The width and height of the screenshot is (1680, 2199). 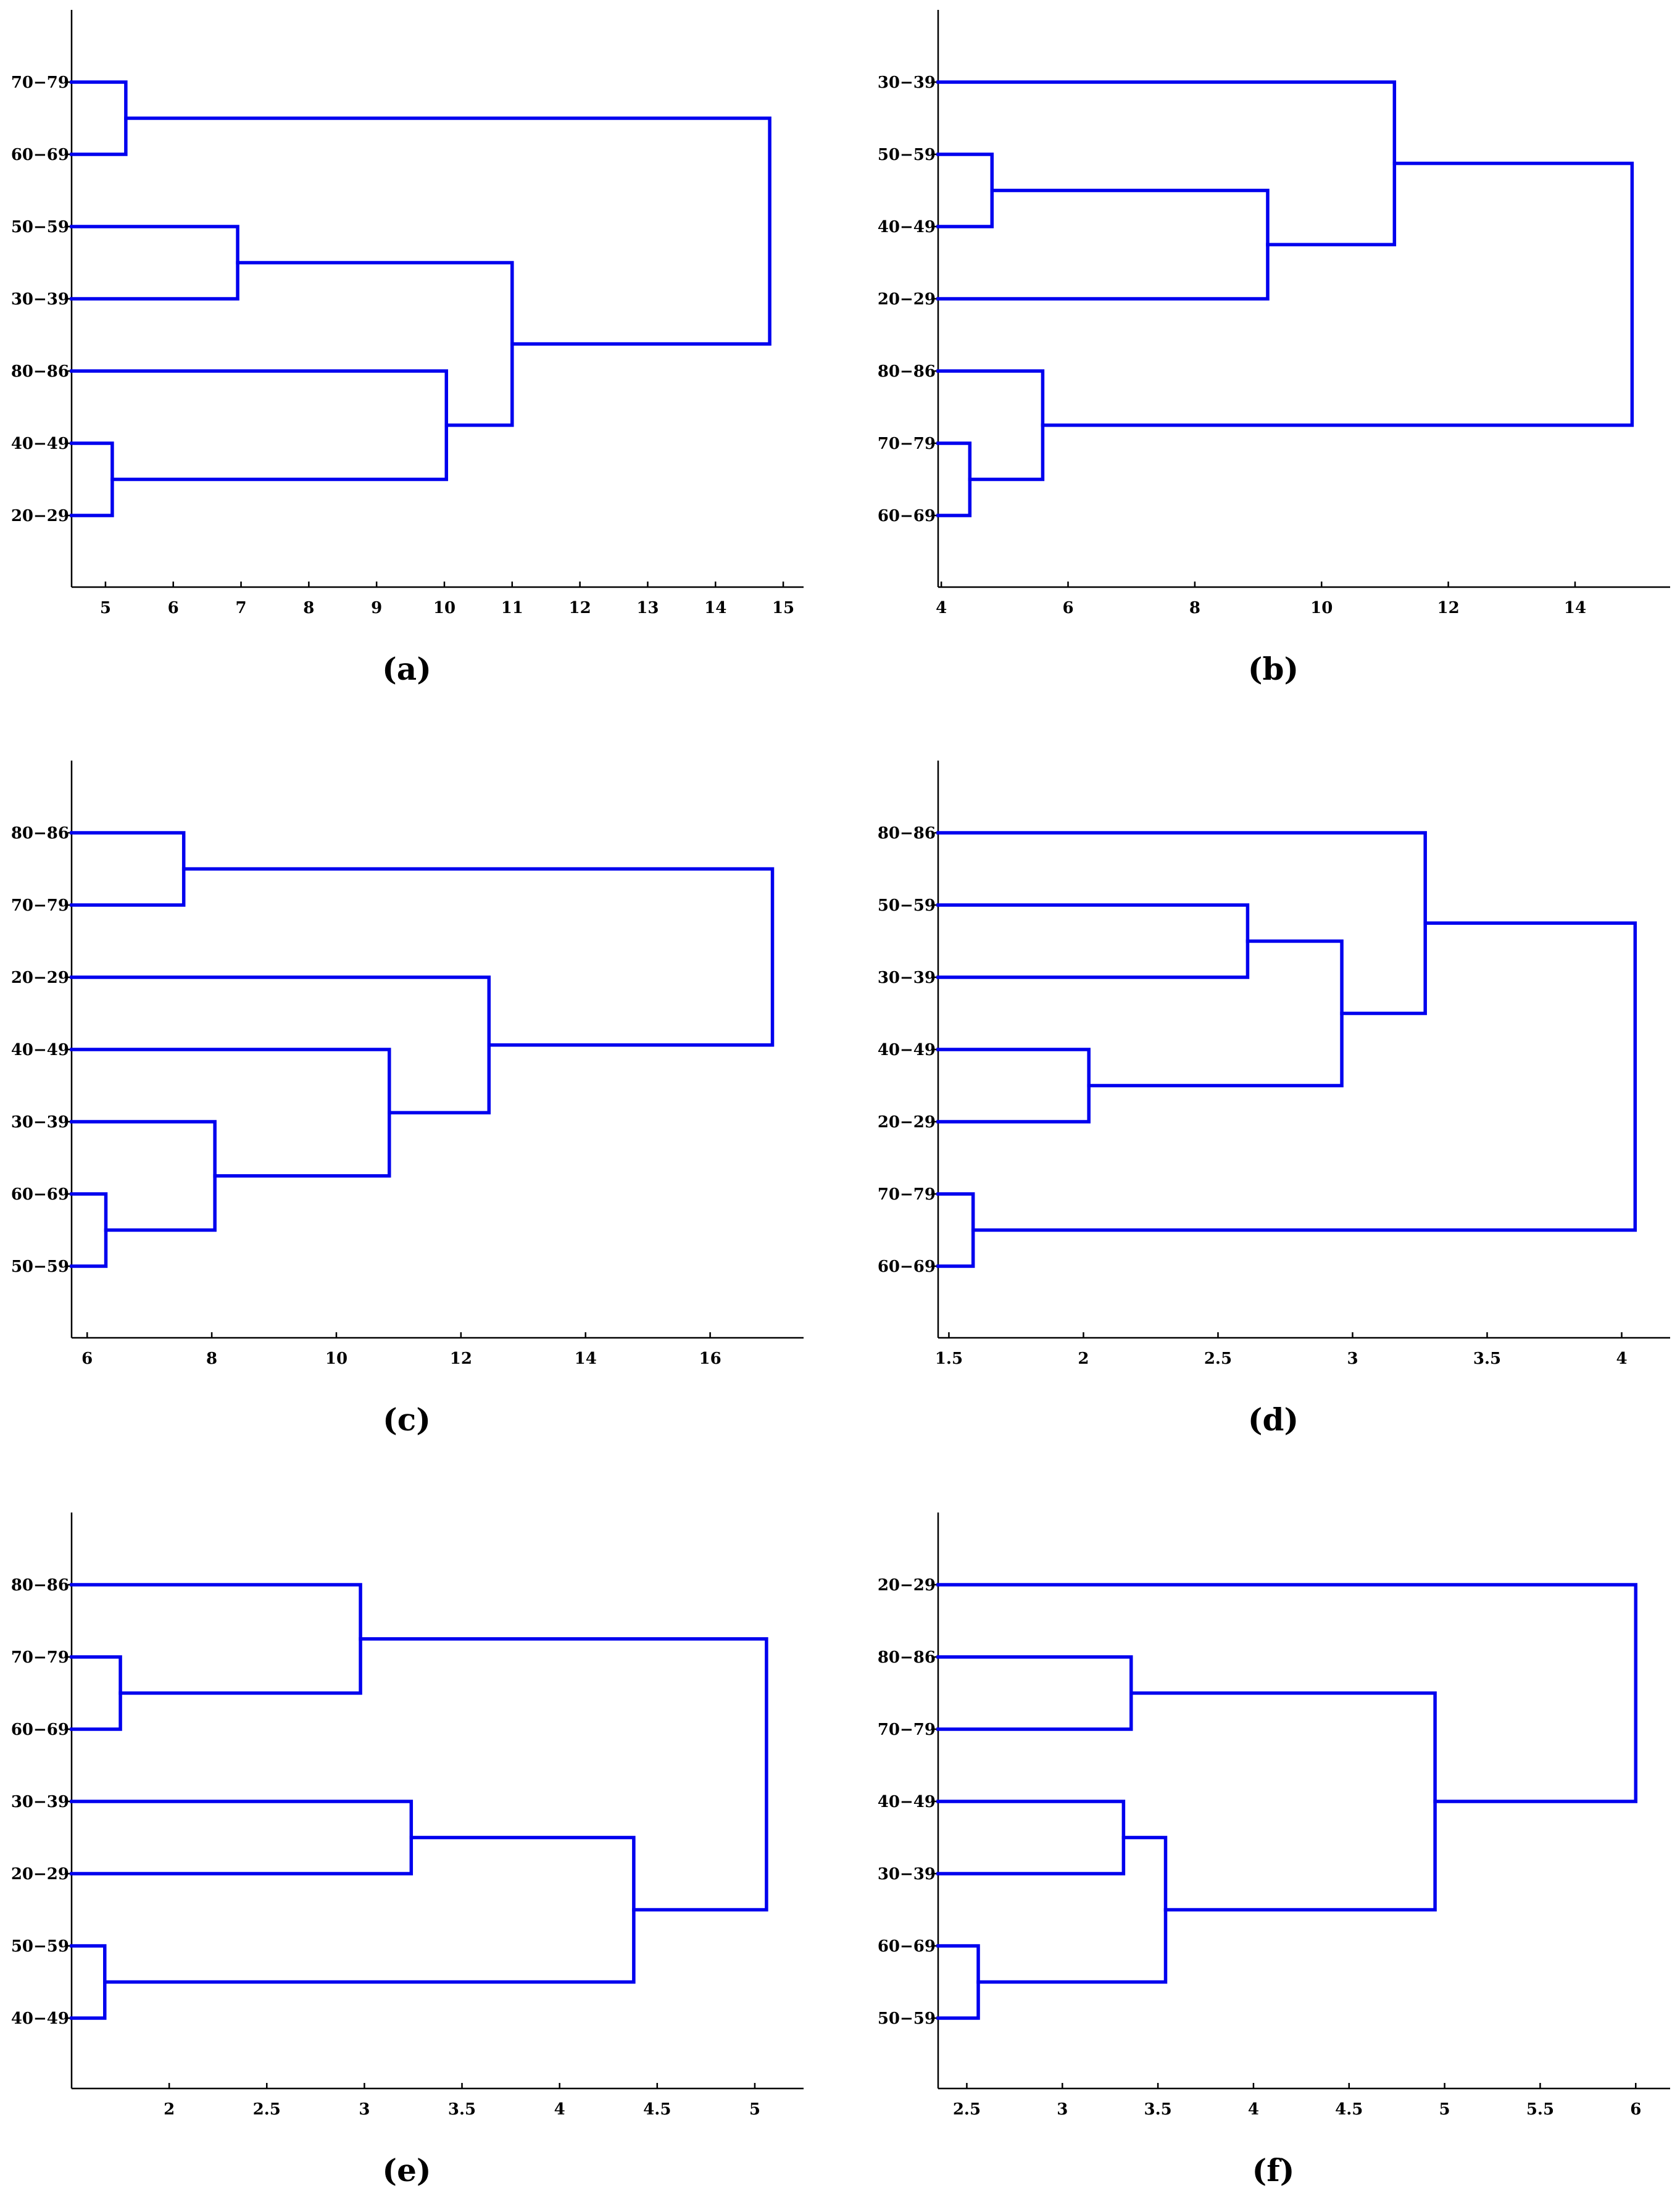 I want to click on panel-label: (b), so click(x=1273, y=669).